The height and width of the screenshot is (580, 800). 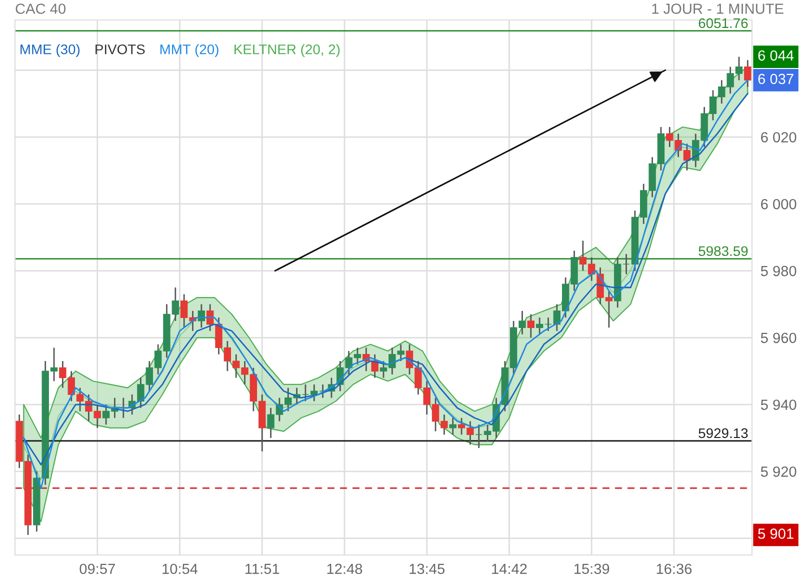 What do you see at coordinates (263, 569) in the screenshot?
I see `x-tick-label: 11:51` at bounding box center [263, 569].